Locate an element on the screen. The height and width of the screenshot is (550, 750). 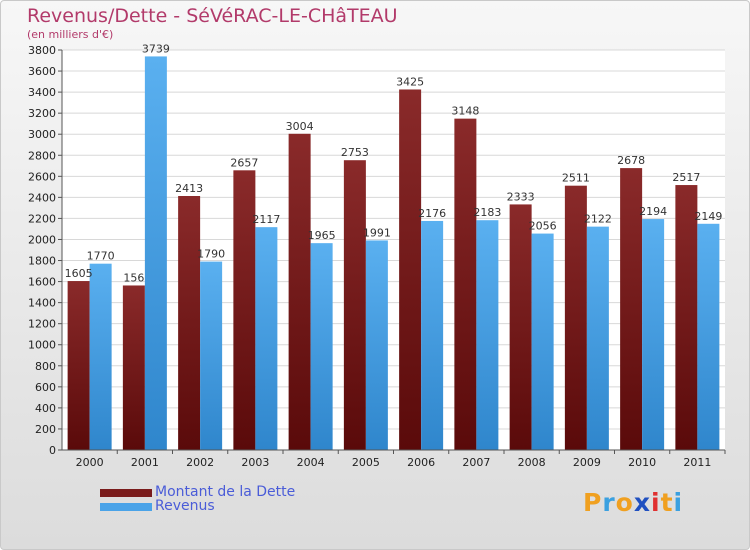
logo-letter: r is located at coordinates (609, 502).